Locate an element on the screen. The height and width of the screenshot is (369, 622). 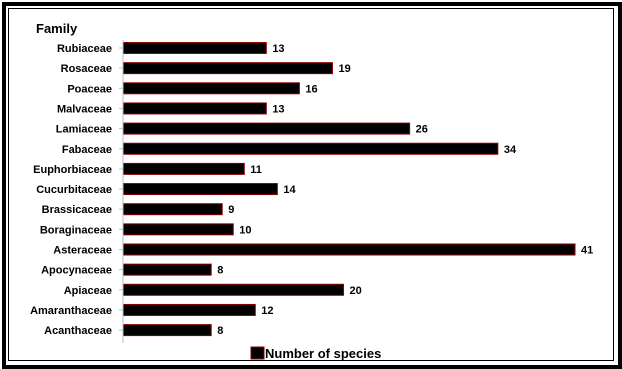
category-label: Acanthaceae is located at coordinates (78, 331).